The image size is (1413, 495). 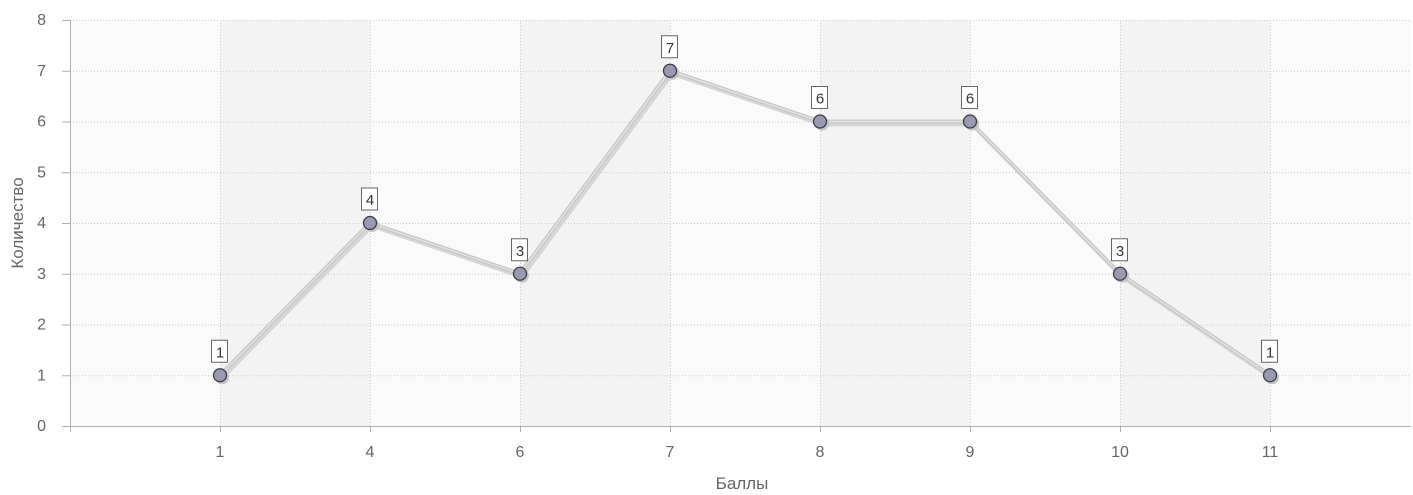 What do you see at coordinates (520, 452) in the screenshot?
I see `x-tick-label: 6` at bounding box center [520, 452].